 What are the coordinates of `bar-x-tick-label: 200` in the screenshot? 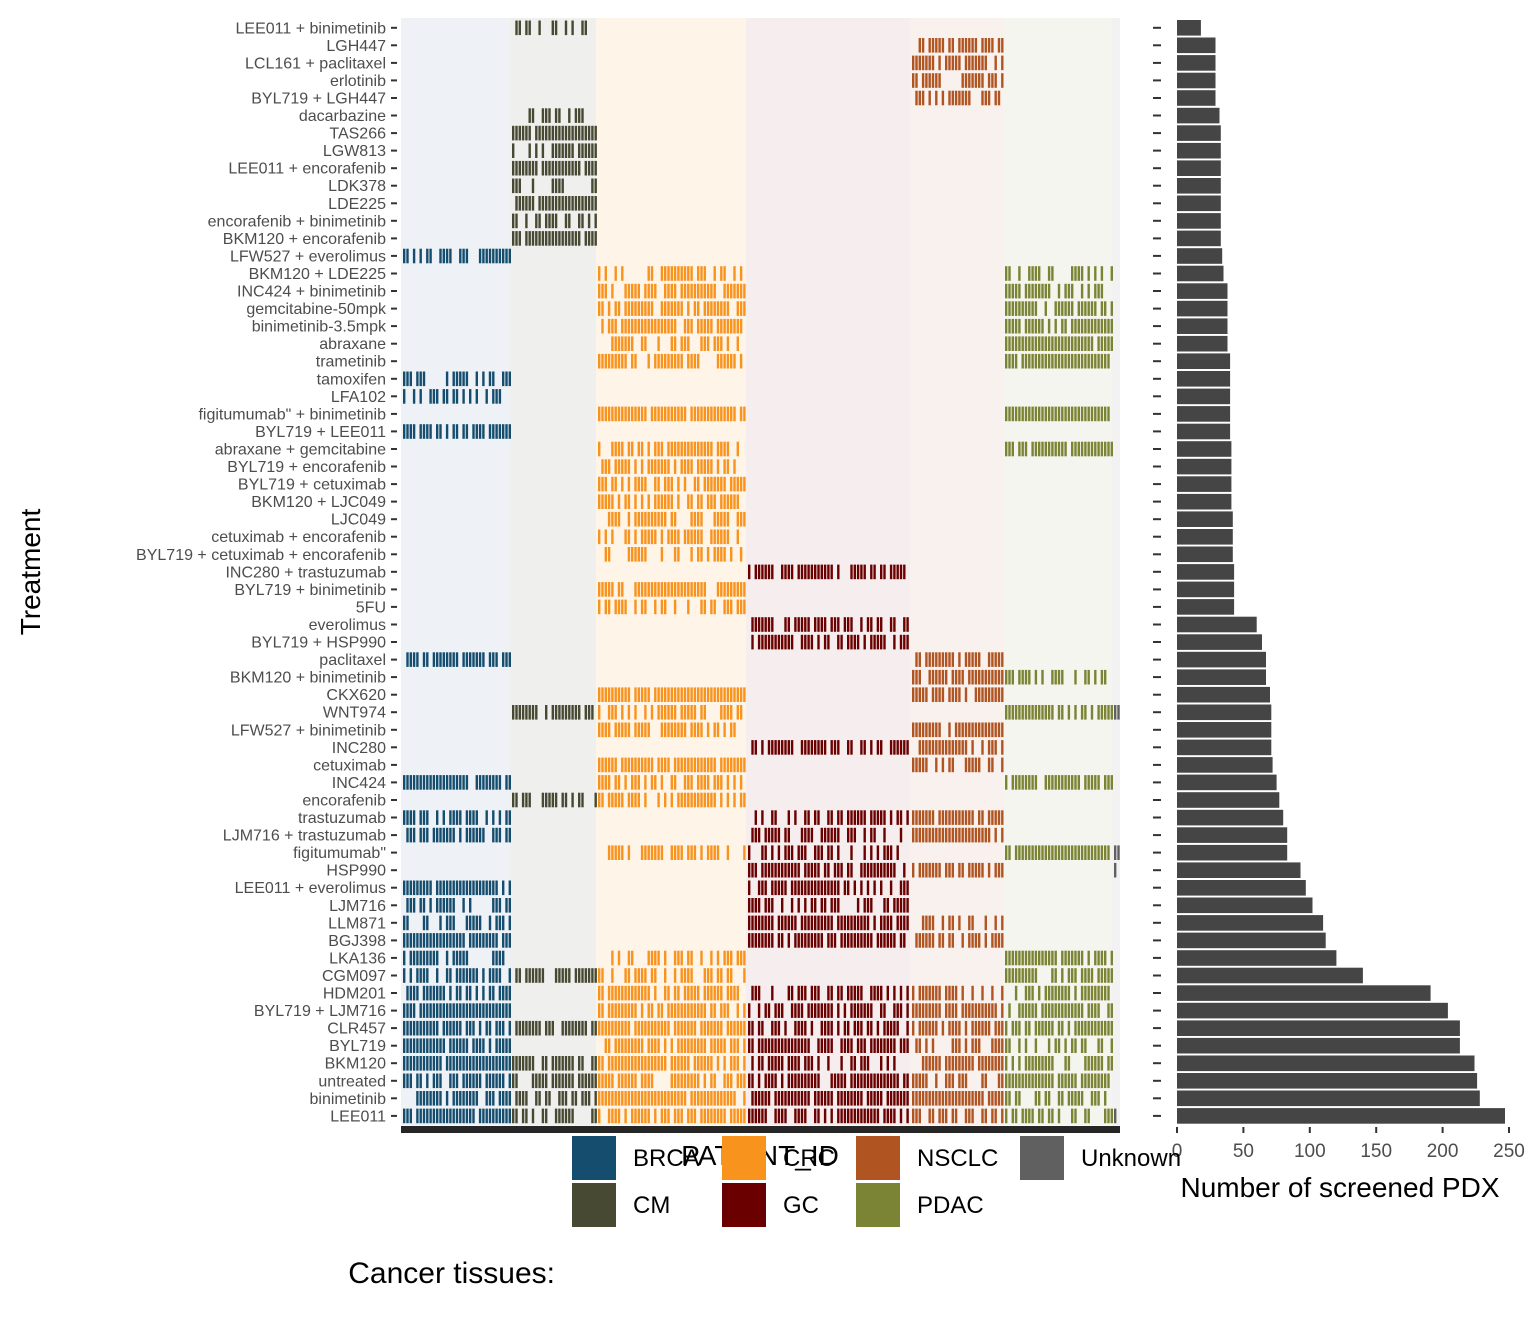 It's located at (1443, 1151).